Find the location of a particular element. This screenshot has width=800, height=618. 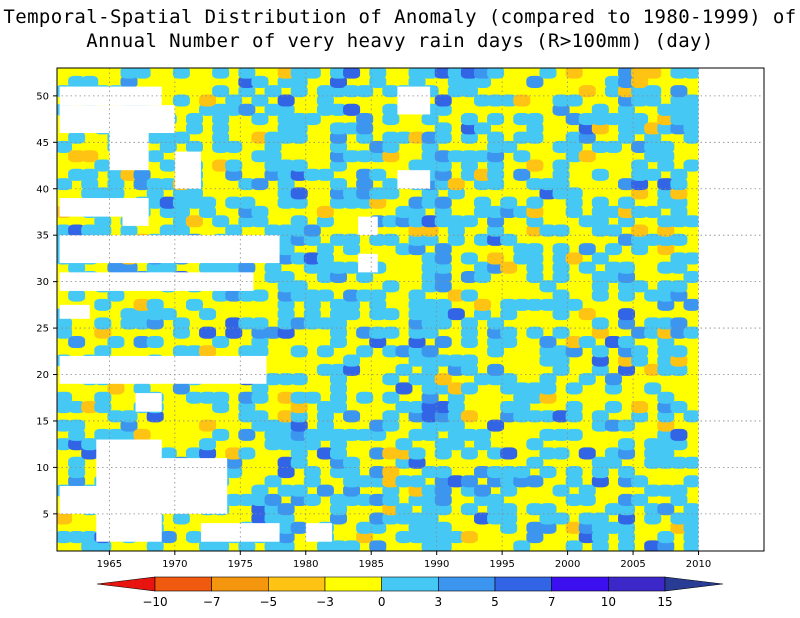

y-tick-label: 25 is located at coordinates (42, 329).